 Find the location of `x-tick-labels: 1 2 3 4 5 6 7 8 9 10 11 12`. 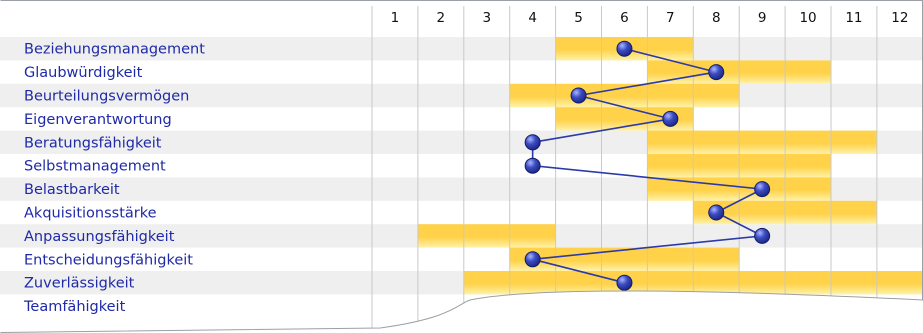

x-tick-labels: 1 2 3 4 5 6 7 8 9 10 11 12 is located at coordinates (650, 18).